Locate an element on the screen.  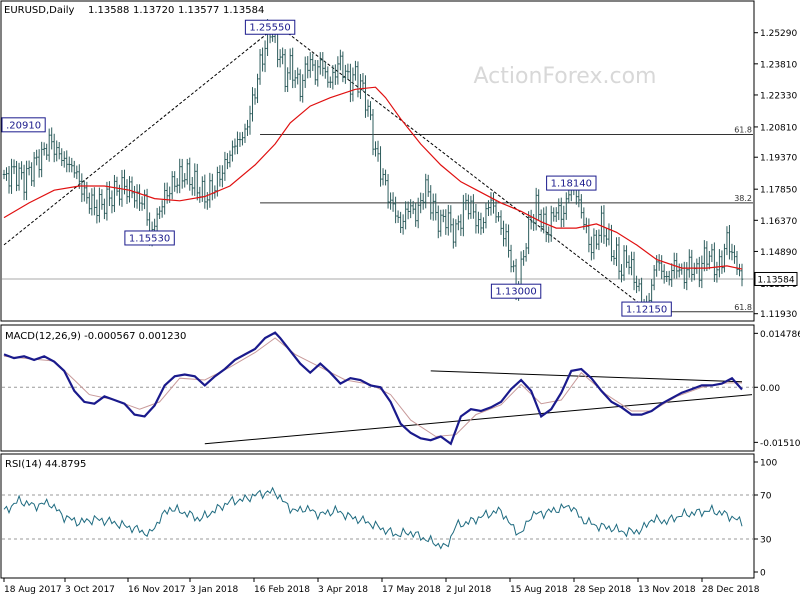
x-axis-tick-label: 16 Nov 2017 is located at coordinates (157, 590).